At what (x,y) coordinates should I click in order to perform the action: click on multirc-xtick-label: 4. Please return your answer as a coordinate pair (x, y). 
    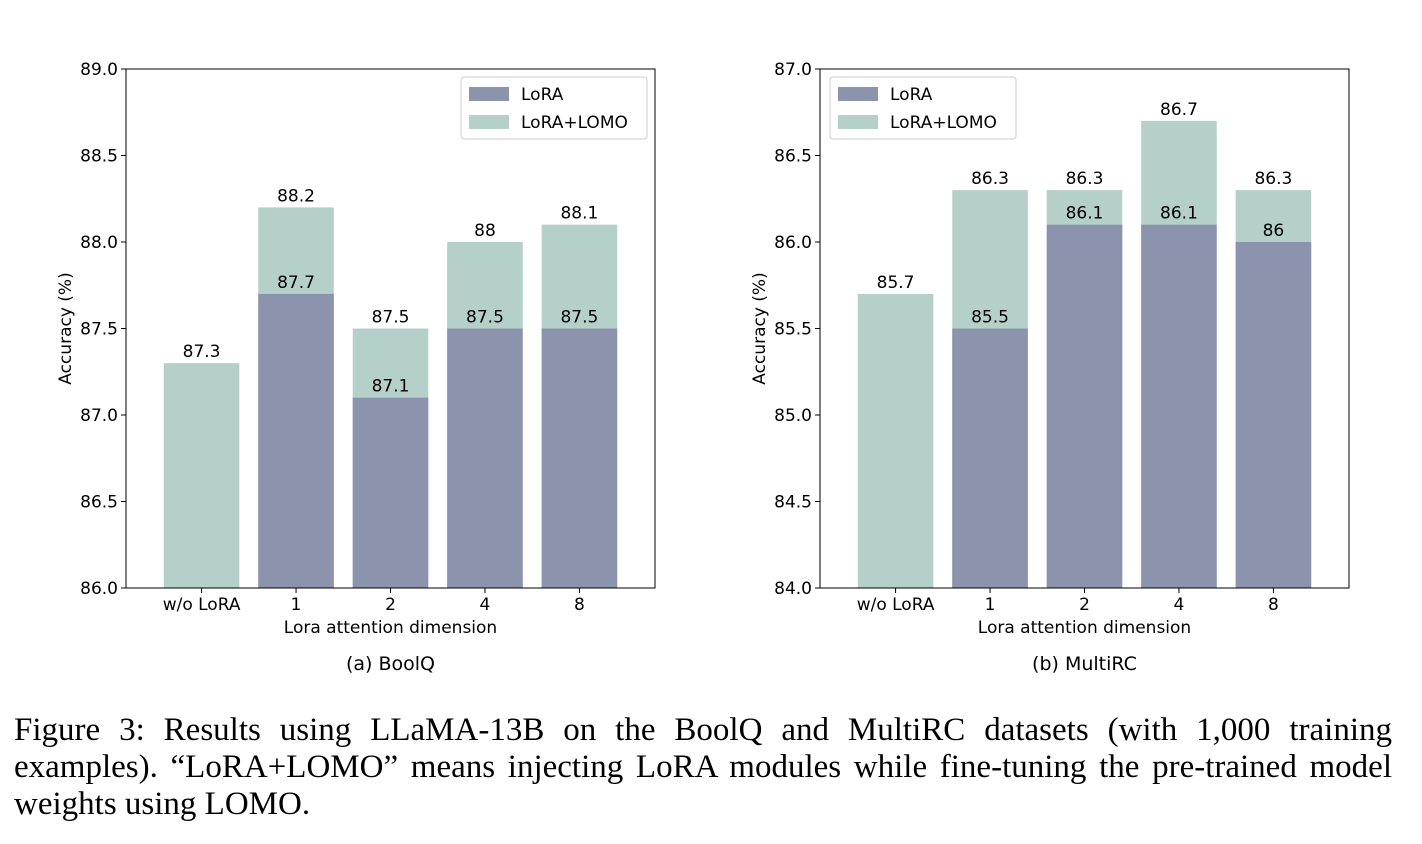
    Looking at the image, I should click on (1179, 605).